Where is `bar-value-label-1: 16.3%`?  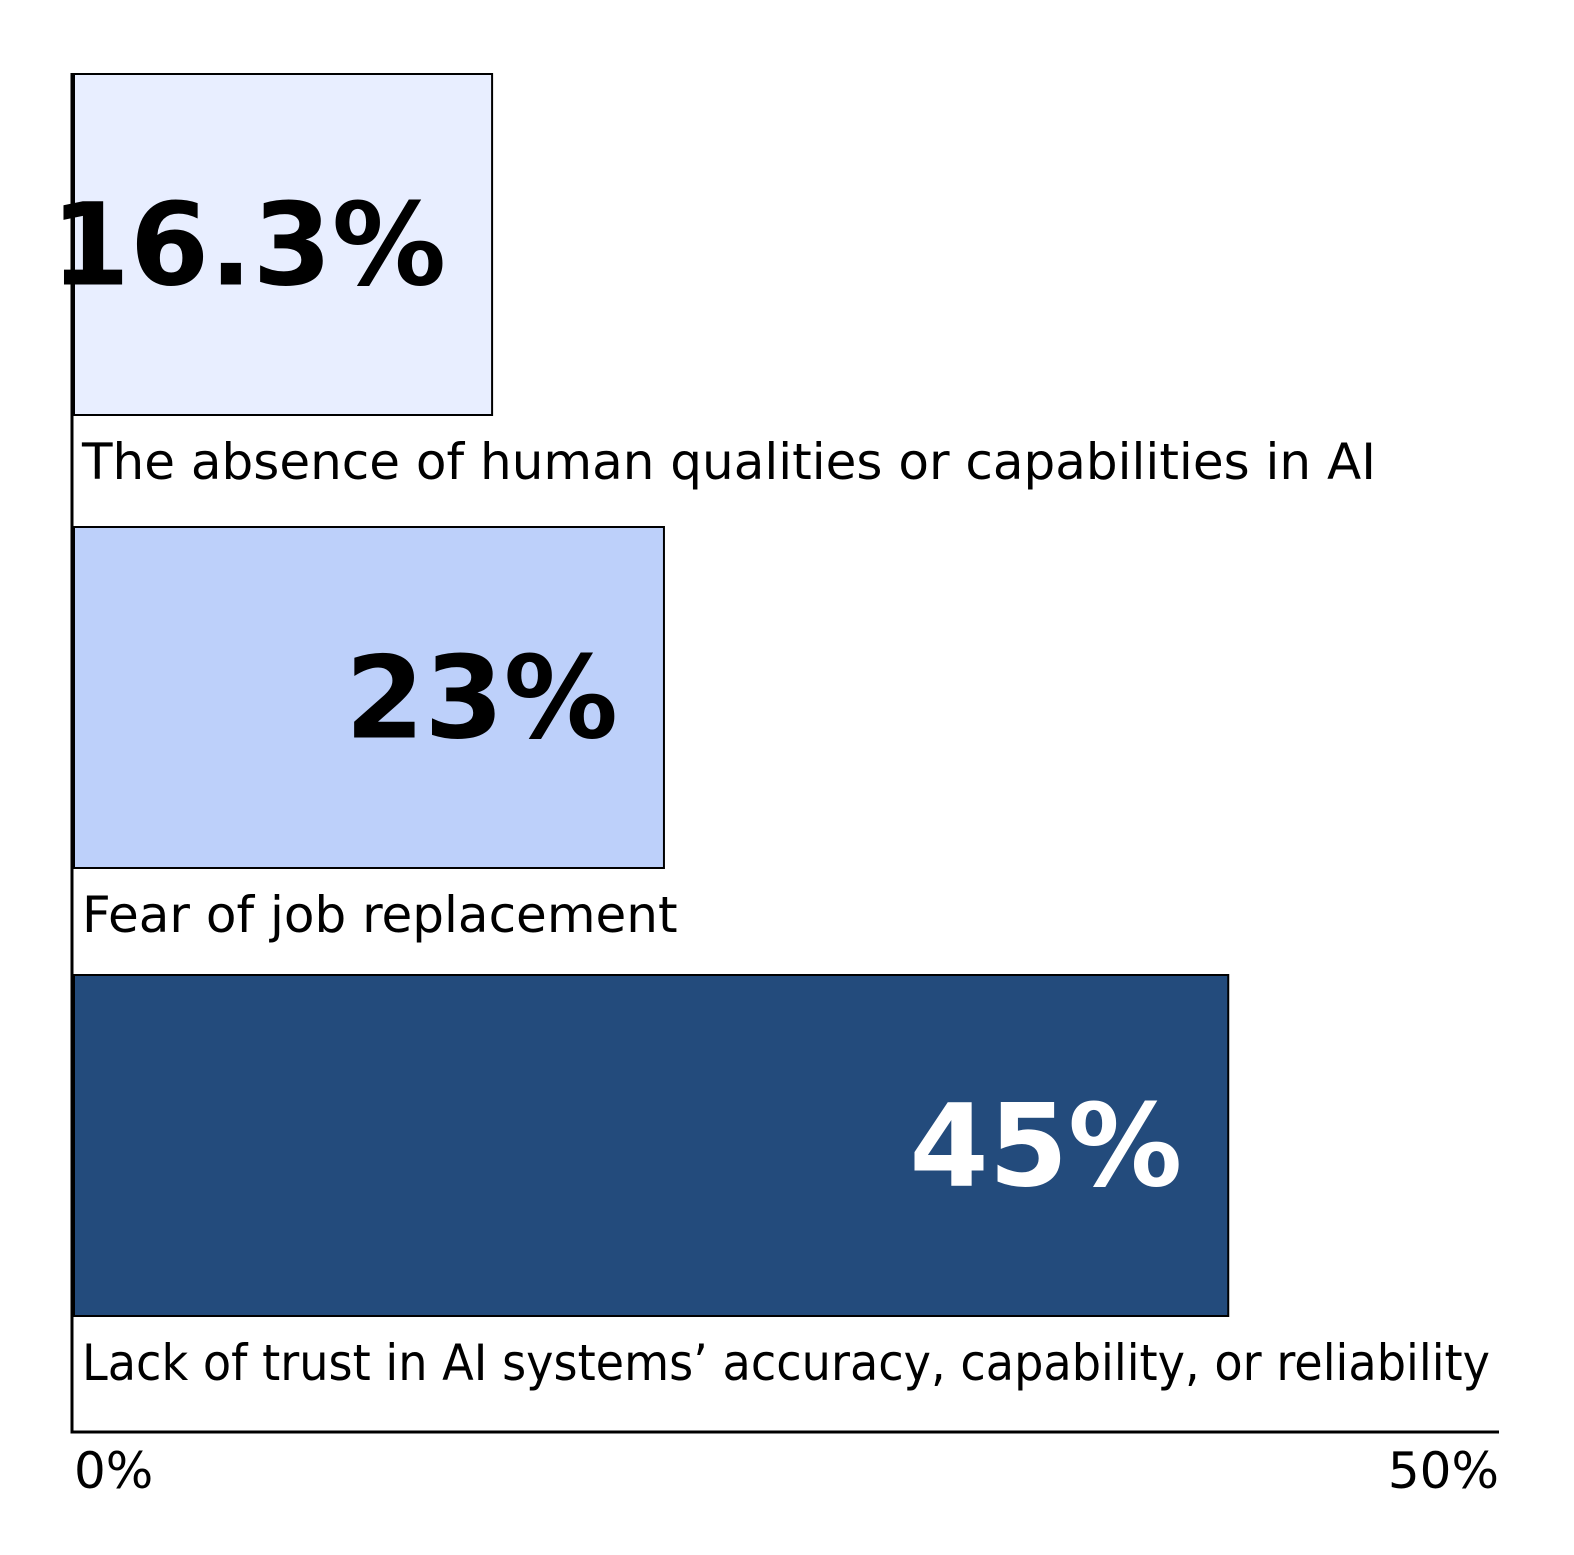
bar-value-label-1: 16.3% is located at coordinates (249, 245).